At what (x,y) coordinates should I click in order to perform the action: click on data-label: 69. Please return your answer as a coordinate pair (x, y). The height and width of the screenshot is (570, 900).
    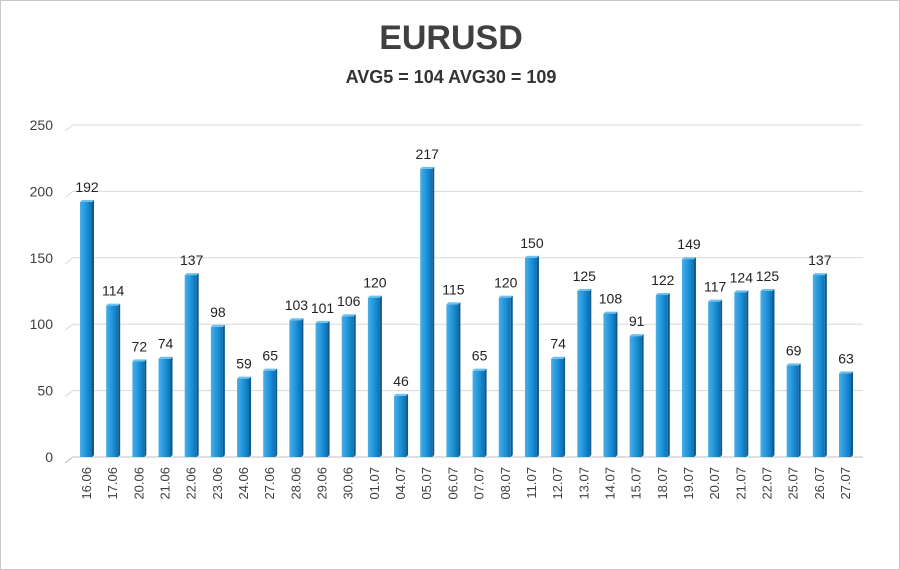
    Looking at the image, I should click on (794, 350).